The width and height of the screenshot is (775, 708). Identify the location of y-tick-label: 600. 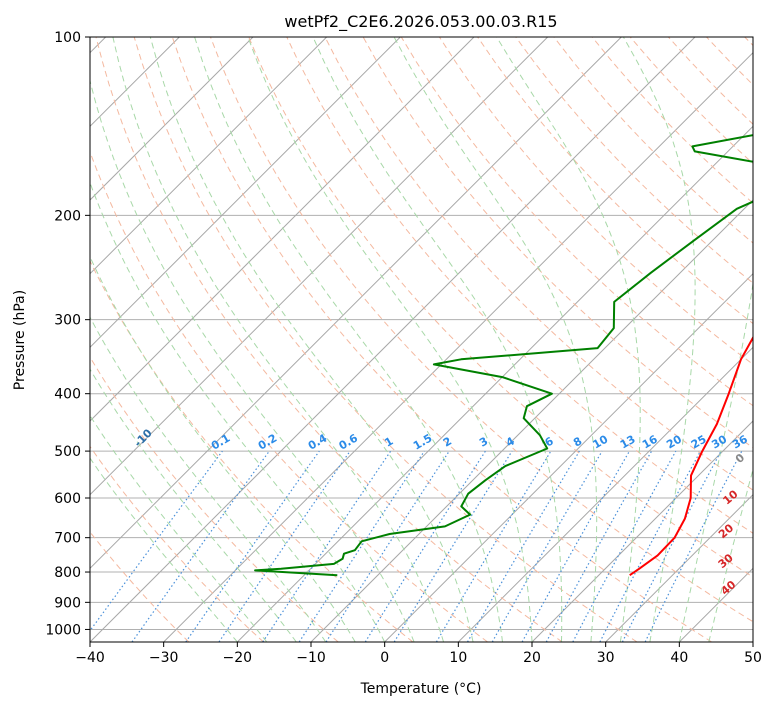
(67, 499).